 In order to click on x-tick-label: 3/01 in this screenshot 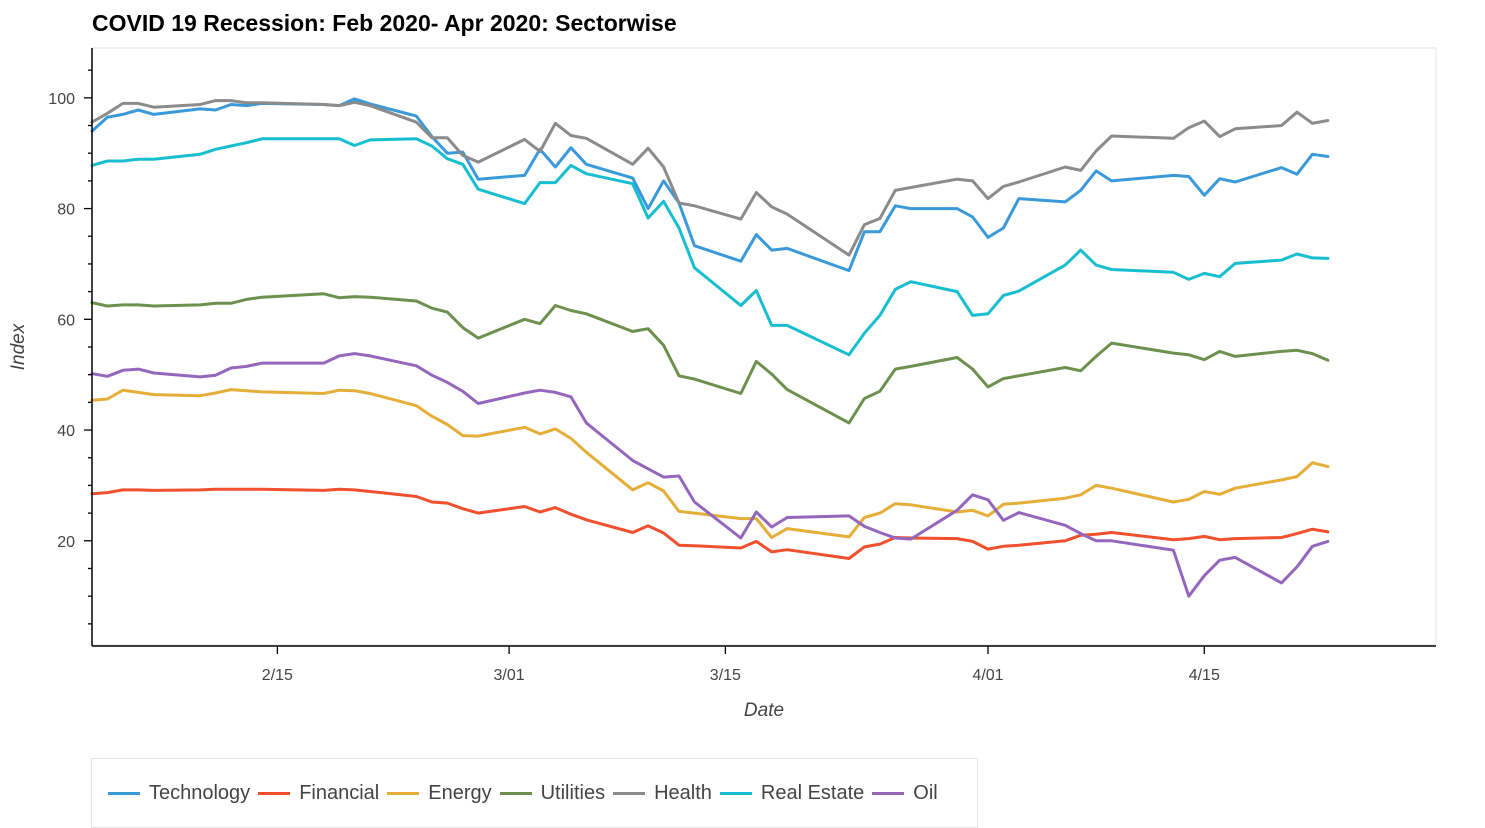, I will do `click(509, 675)`.